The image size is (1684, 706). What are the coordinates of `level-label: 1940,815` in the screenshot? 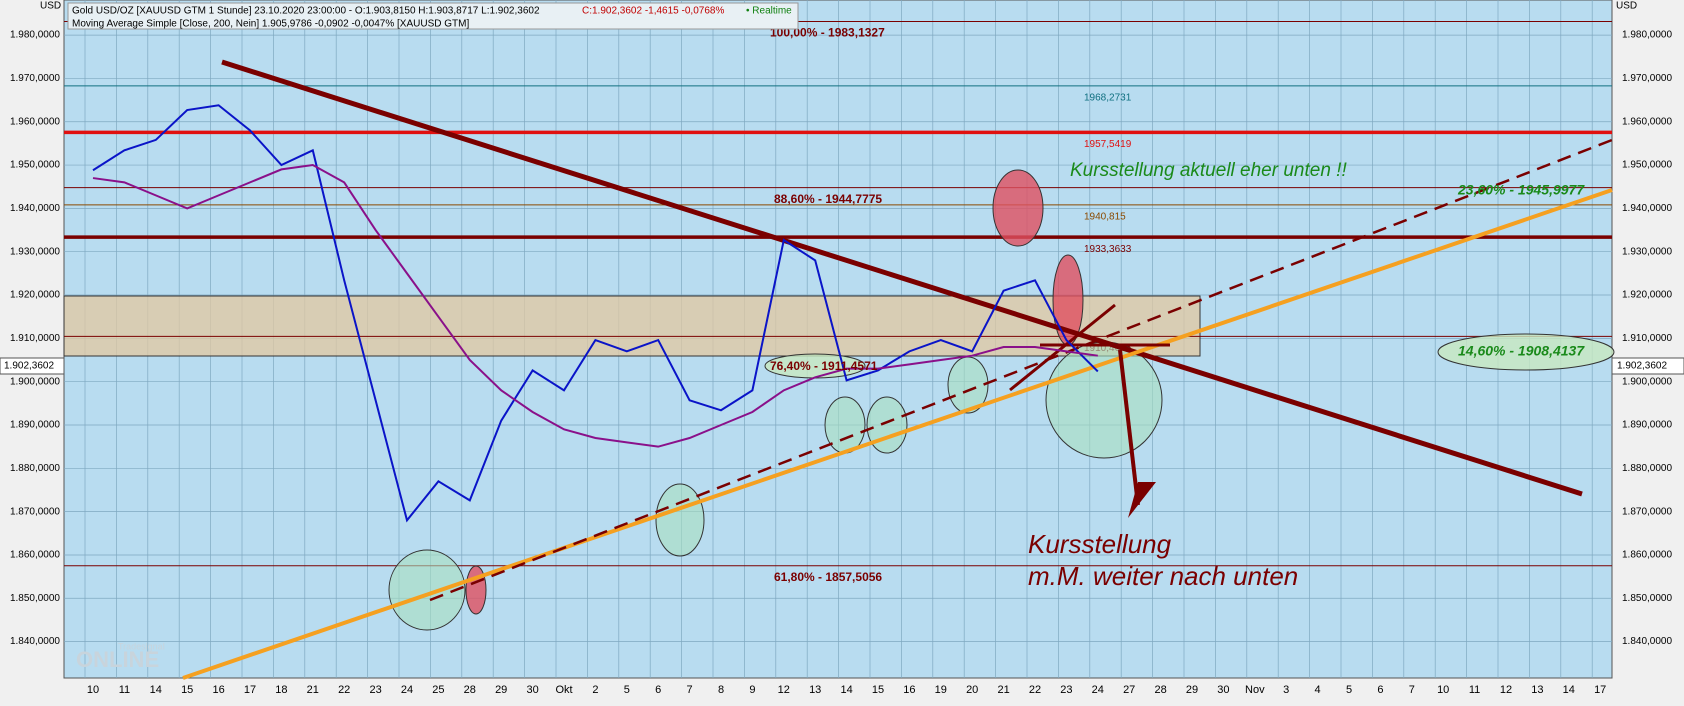 It's located at (1105, 216).